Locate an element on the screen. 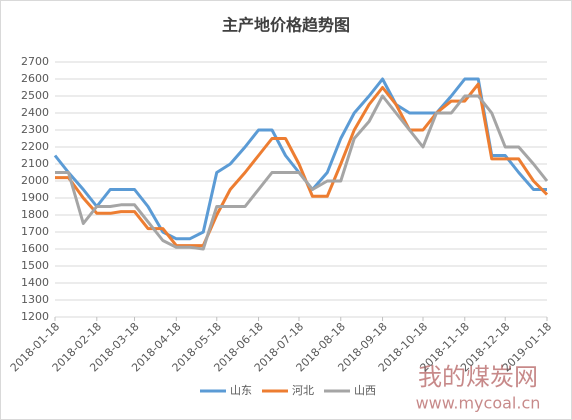 The image size is (572, 420). y-tick-label: 1200 is located at coordinates (35, 316).